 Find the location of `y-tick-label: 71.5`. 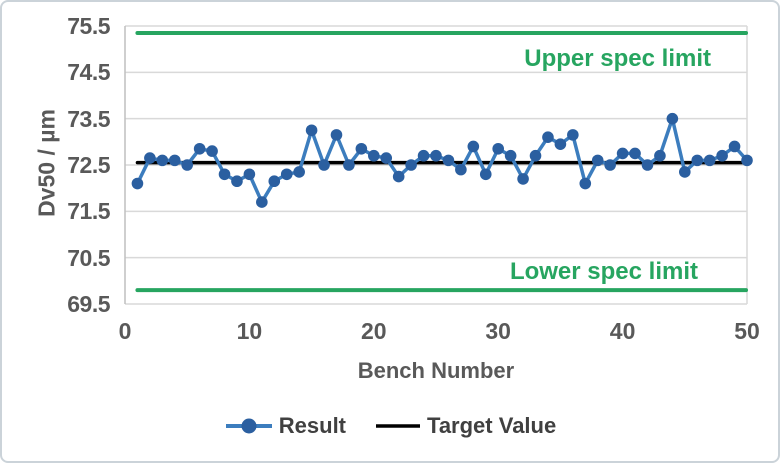

y-tick-label: 71.5 is located at coordinates (88, 211).